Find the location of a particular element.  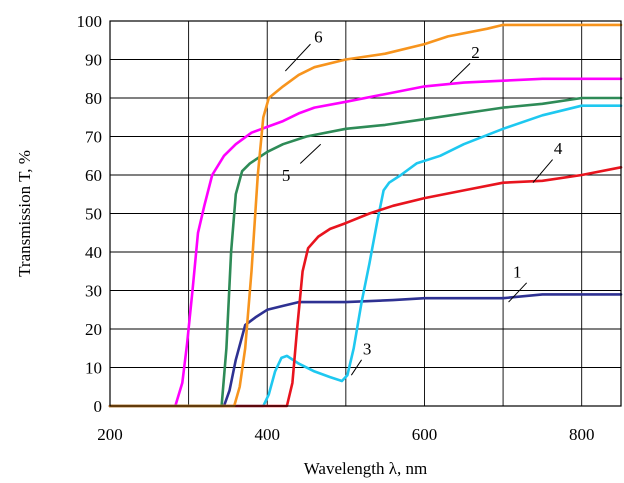

y-tick-label: 70 is located at coordinates (93, 137).